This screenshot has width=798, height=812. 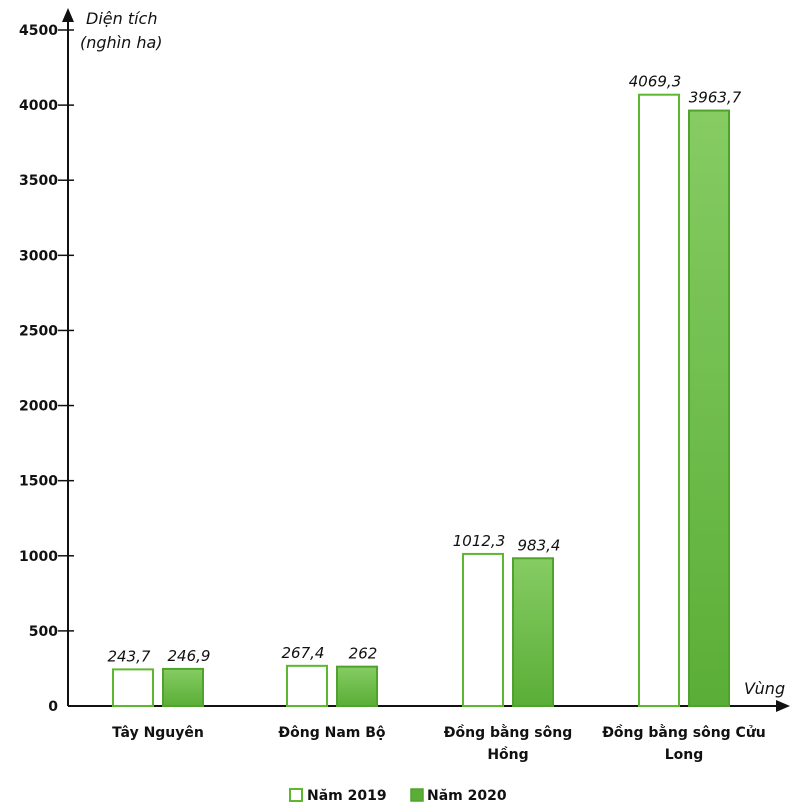 I want to click on data-label: 243,7, so click(x=129, y=656).